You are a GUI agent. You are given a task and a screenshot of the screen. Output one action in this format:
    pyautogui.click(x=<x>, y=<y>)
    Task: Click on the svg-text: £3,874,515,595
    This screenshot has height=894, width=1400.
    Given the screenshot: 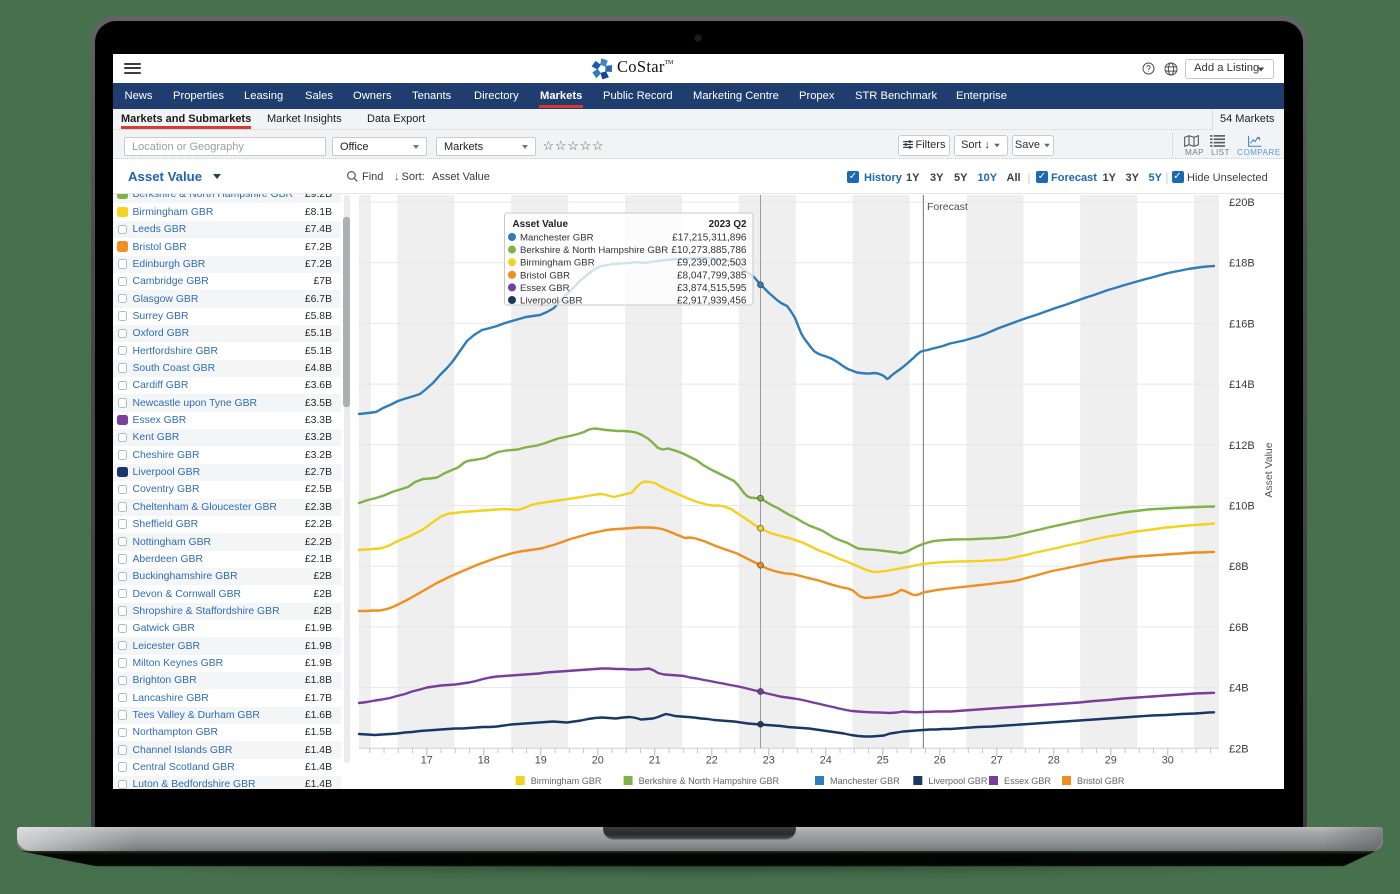 What is the action you would take?
    pyautogui.click(x=712, y=288)
    